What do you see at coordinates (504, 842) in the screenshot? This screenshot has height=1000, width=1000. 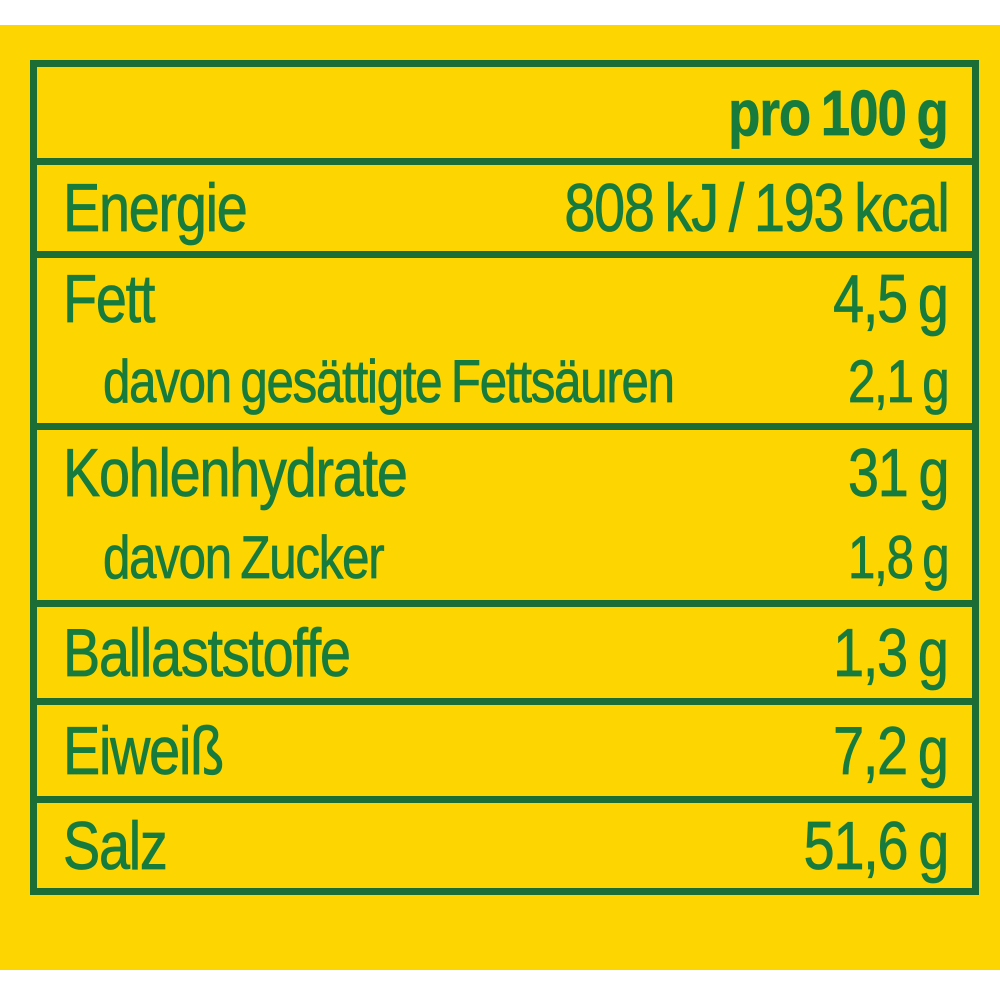 I see `row-salz: Salz 51,6 g` at bounding box center [504, 842].